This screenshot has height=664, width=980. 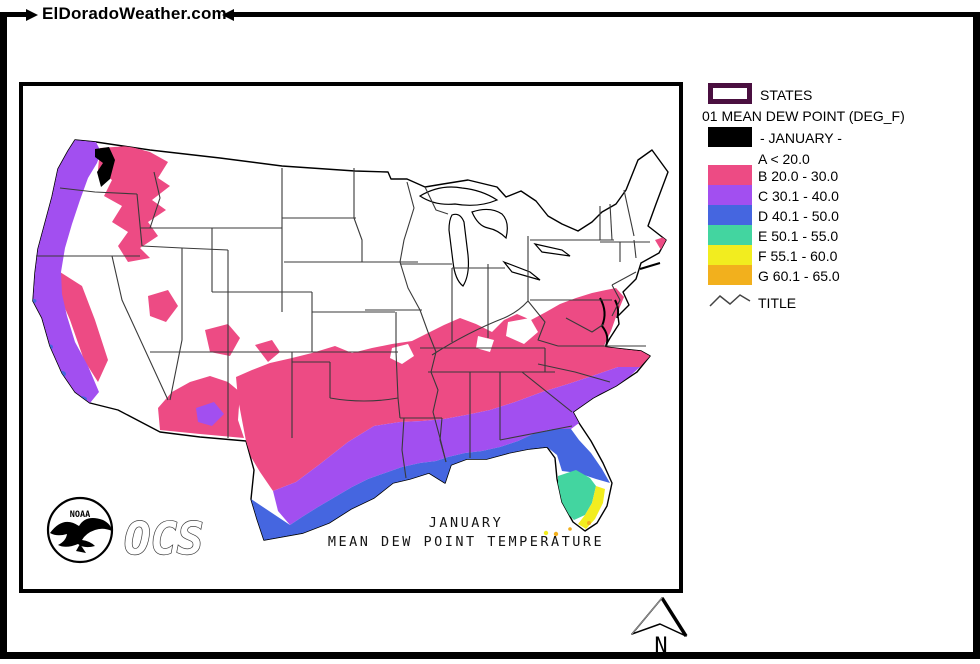 I want to click on region-orange-key2, so click(x=570, y=529).